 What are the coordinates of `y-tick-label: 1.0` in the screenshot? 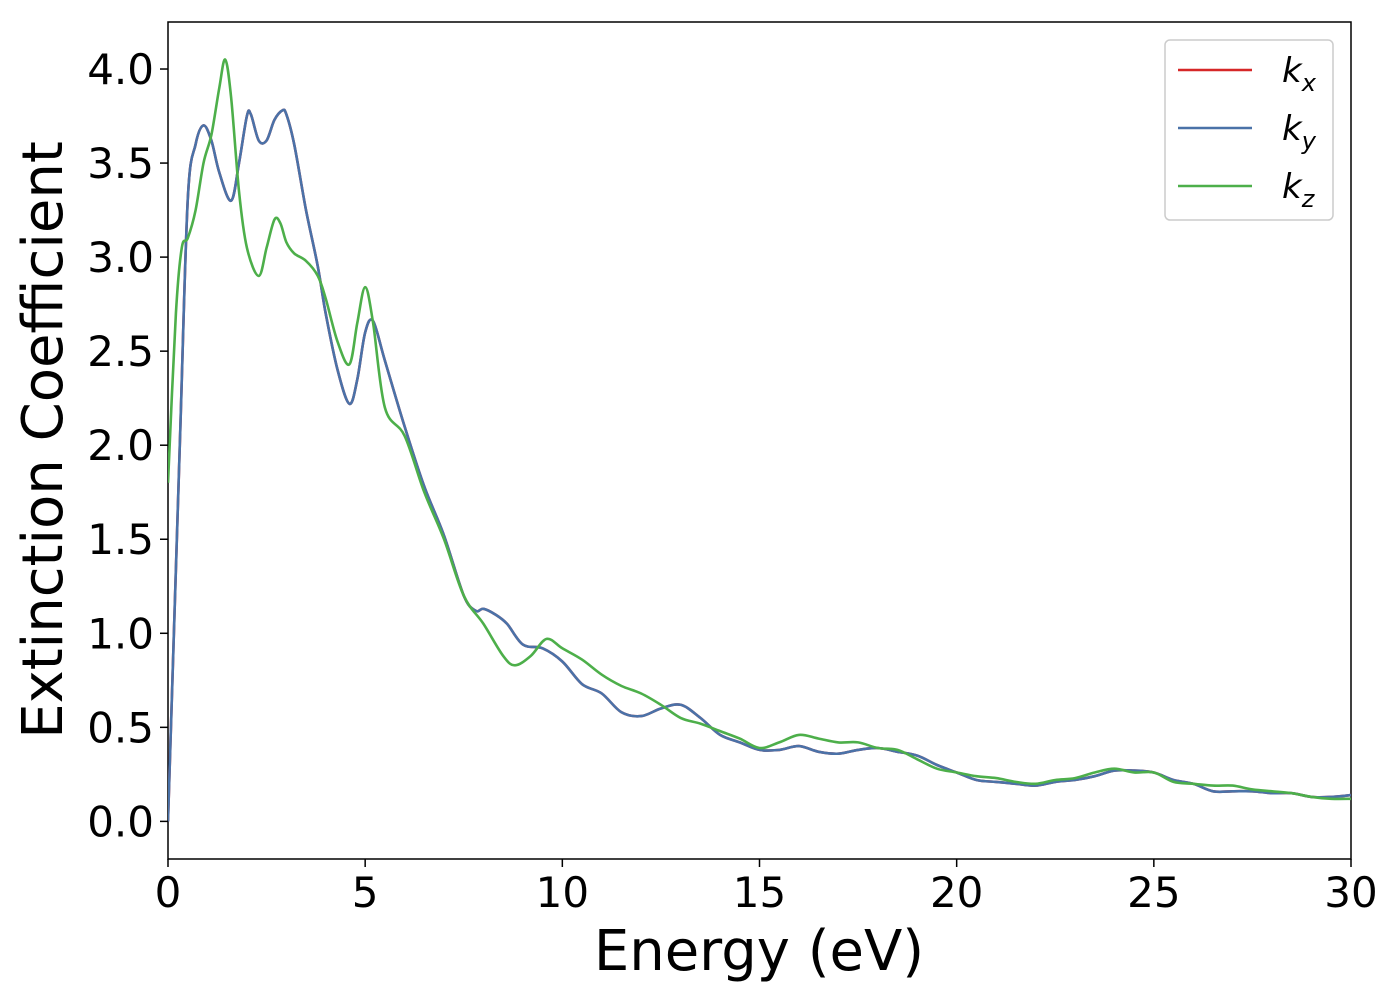 It's located at (120, 633).